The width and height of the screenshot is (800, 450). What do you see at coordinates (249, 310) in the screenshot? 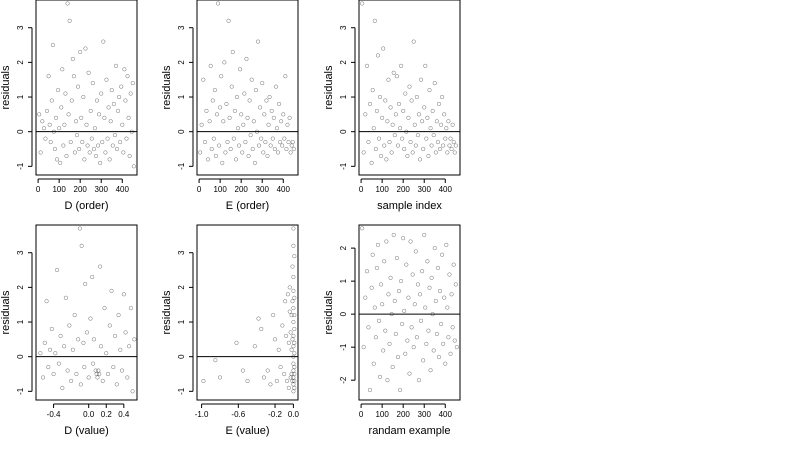
I see `scatter-points` at bounding box center [249, 310].